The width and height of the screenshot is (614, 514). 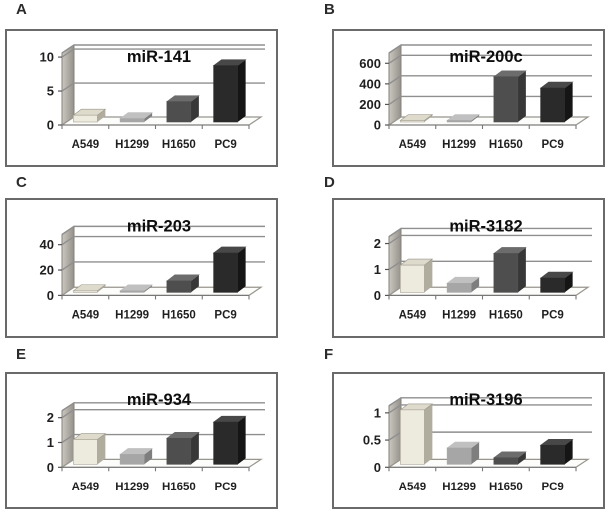 I want to click on y-tick-label: 200, so click(x=370, y=104).